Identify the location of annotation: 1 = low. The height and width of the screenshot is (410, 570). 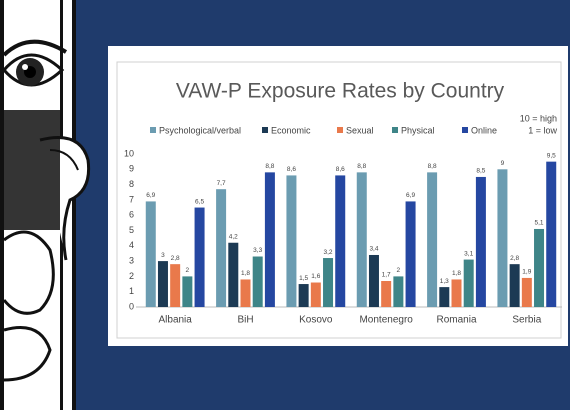
(542, 130).